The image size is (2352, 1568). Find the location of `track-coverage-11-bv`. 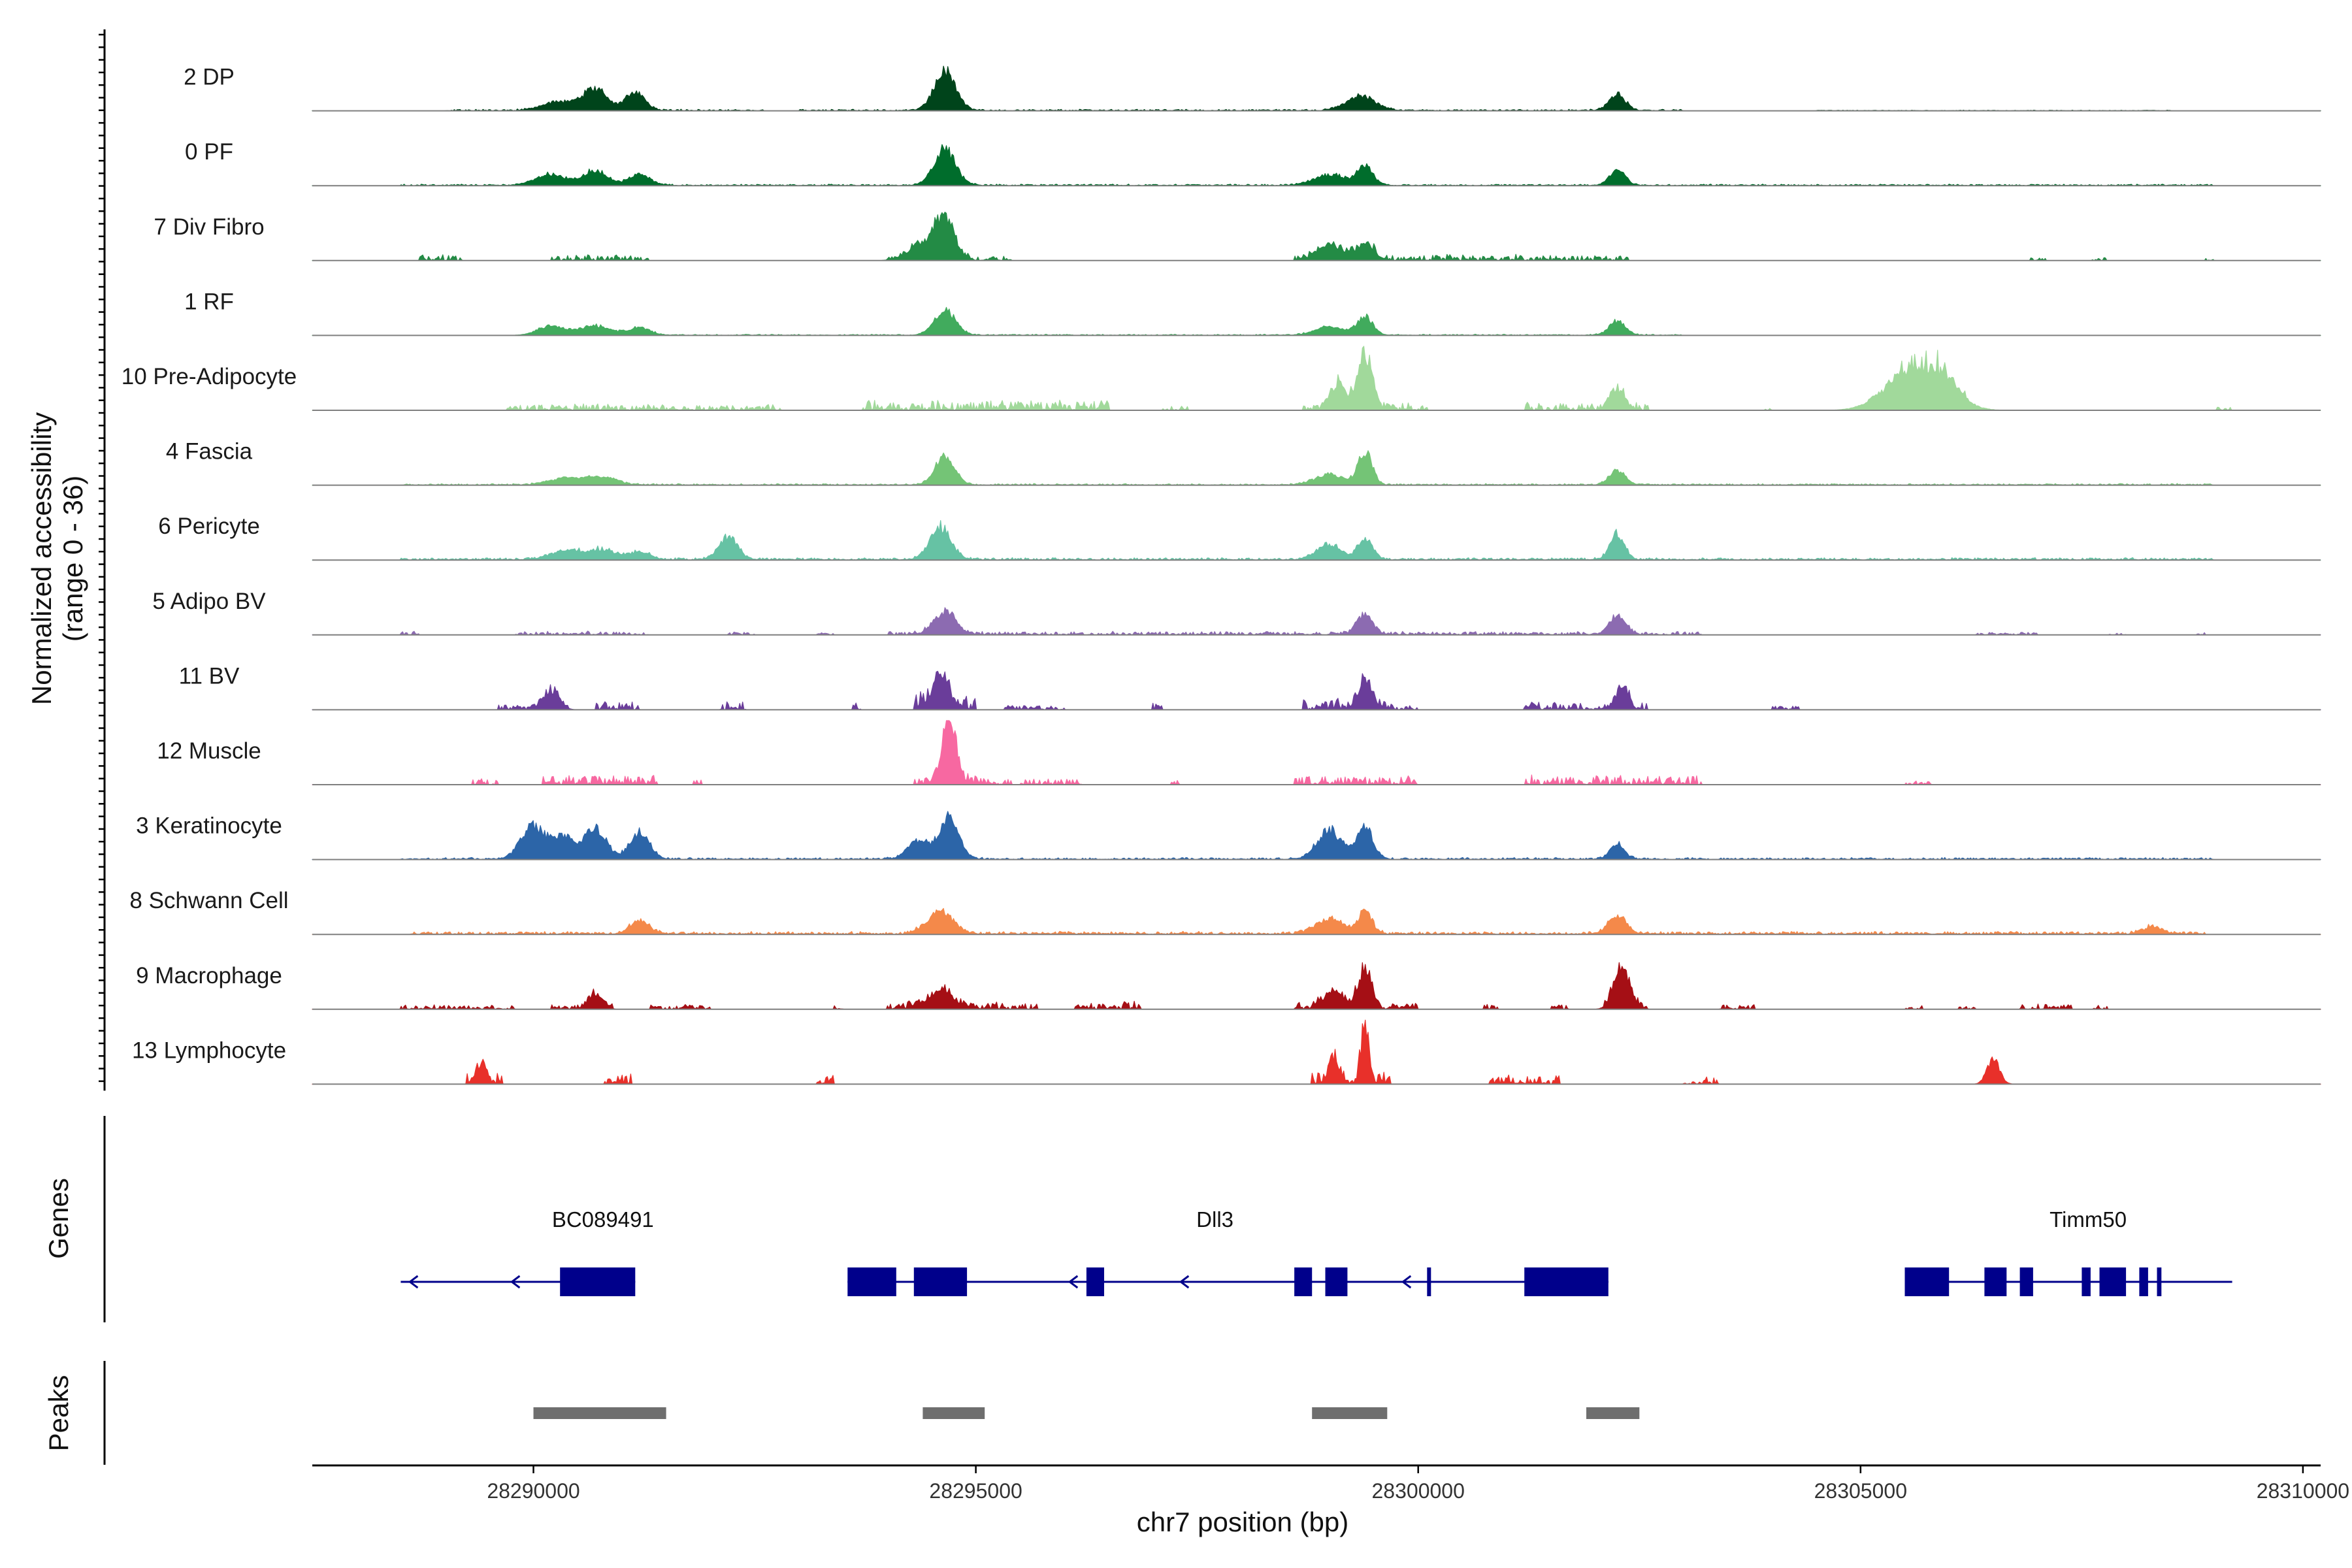

track-coverage-11-bv is located at coordinates (1316, 690).